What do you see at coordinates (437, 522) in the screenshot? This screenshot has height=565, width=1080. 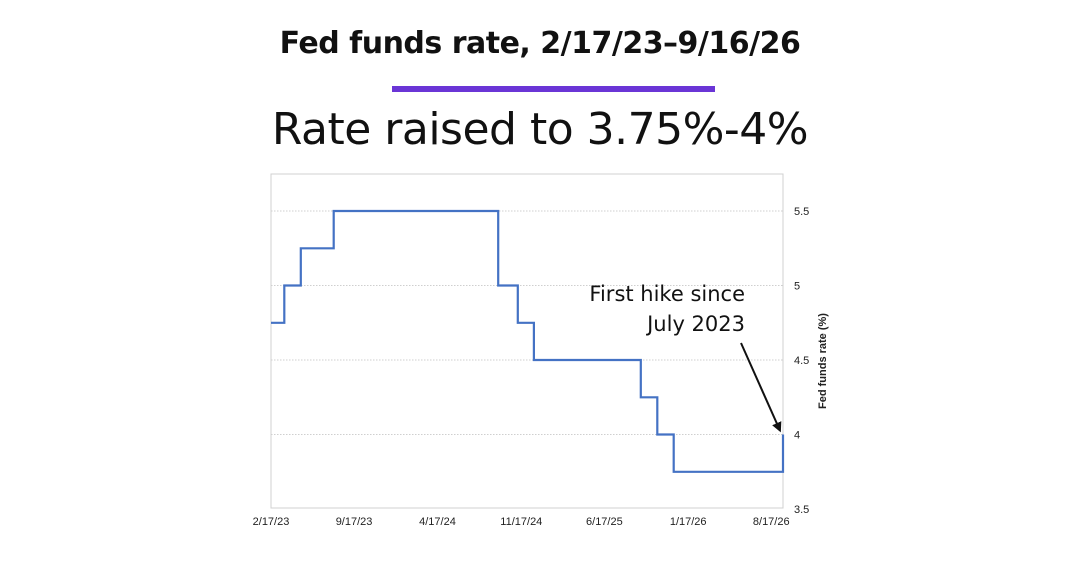 I see `x-tick-label: 4/17/24` at bounding box center [437, 522].